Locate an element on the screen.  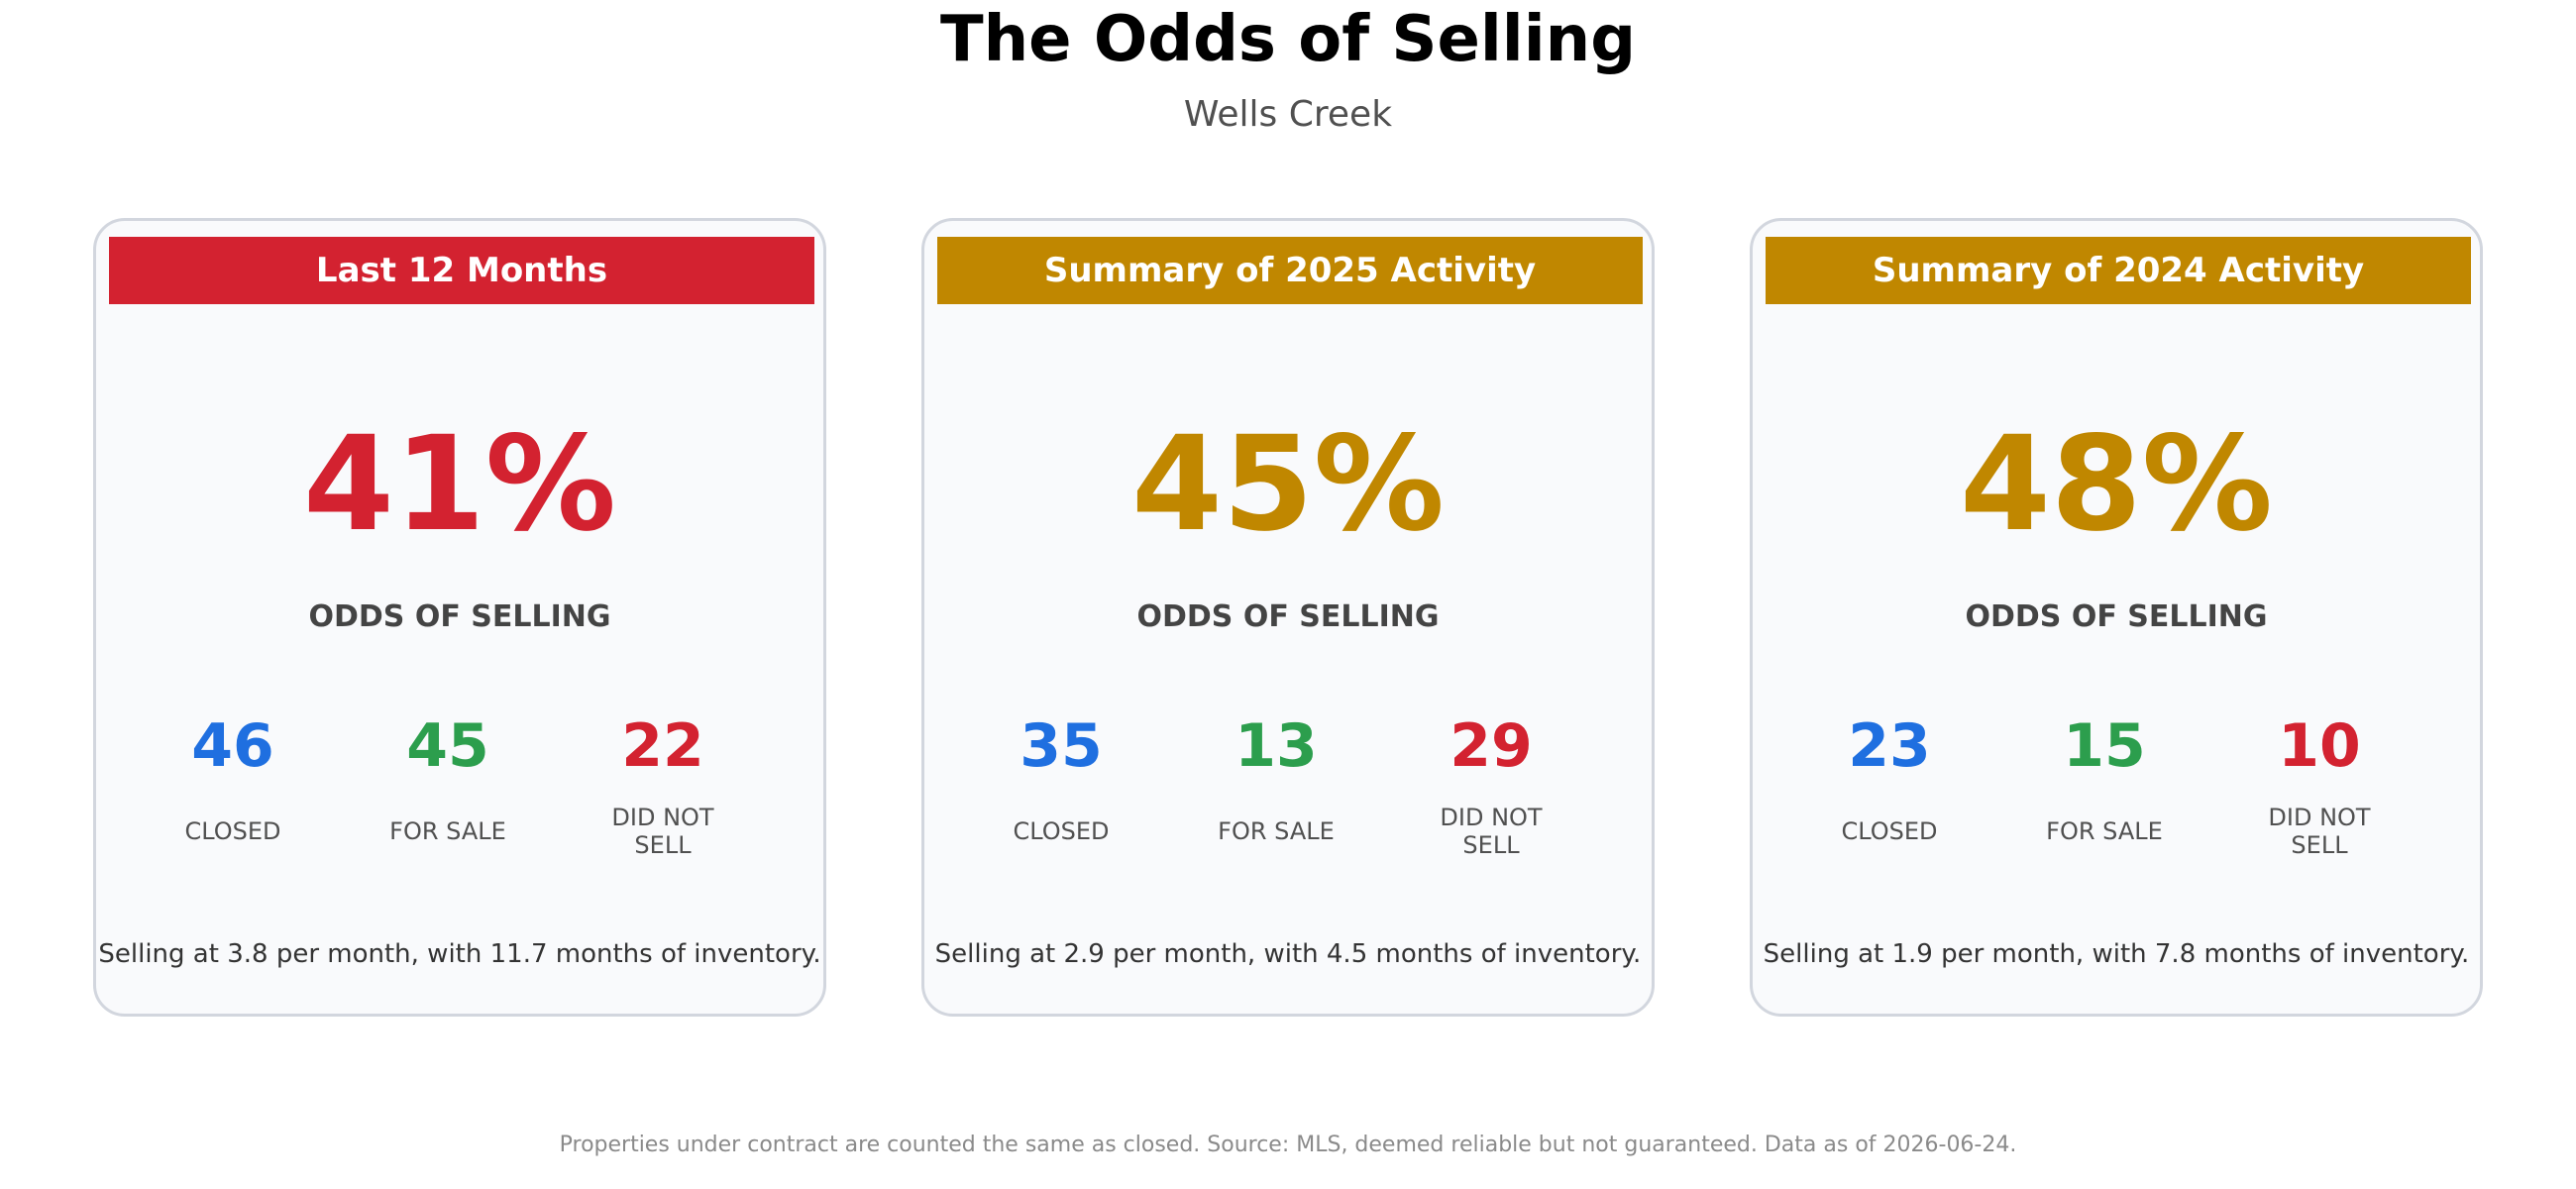
stat-for-sale: 13 FOR SALE is located at coordinates (1276, 783).